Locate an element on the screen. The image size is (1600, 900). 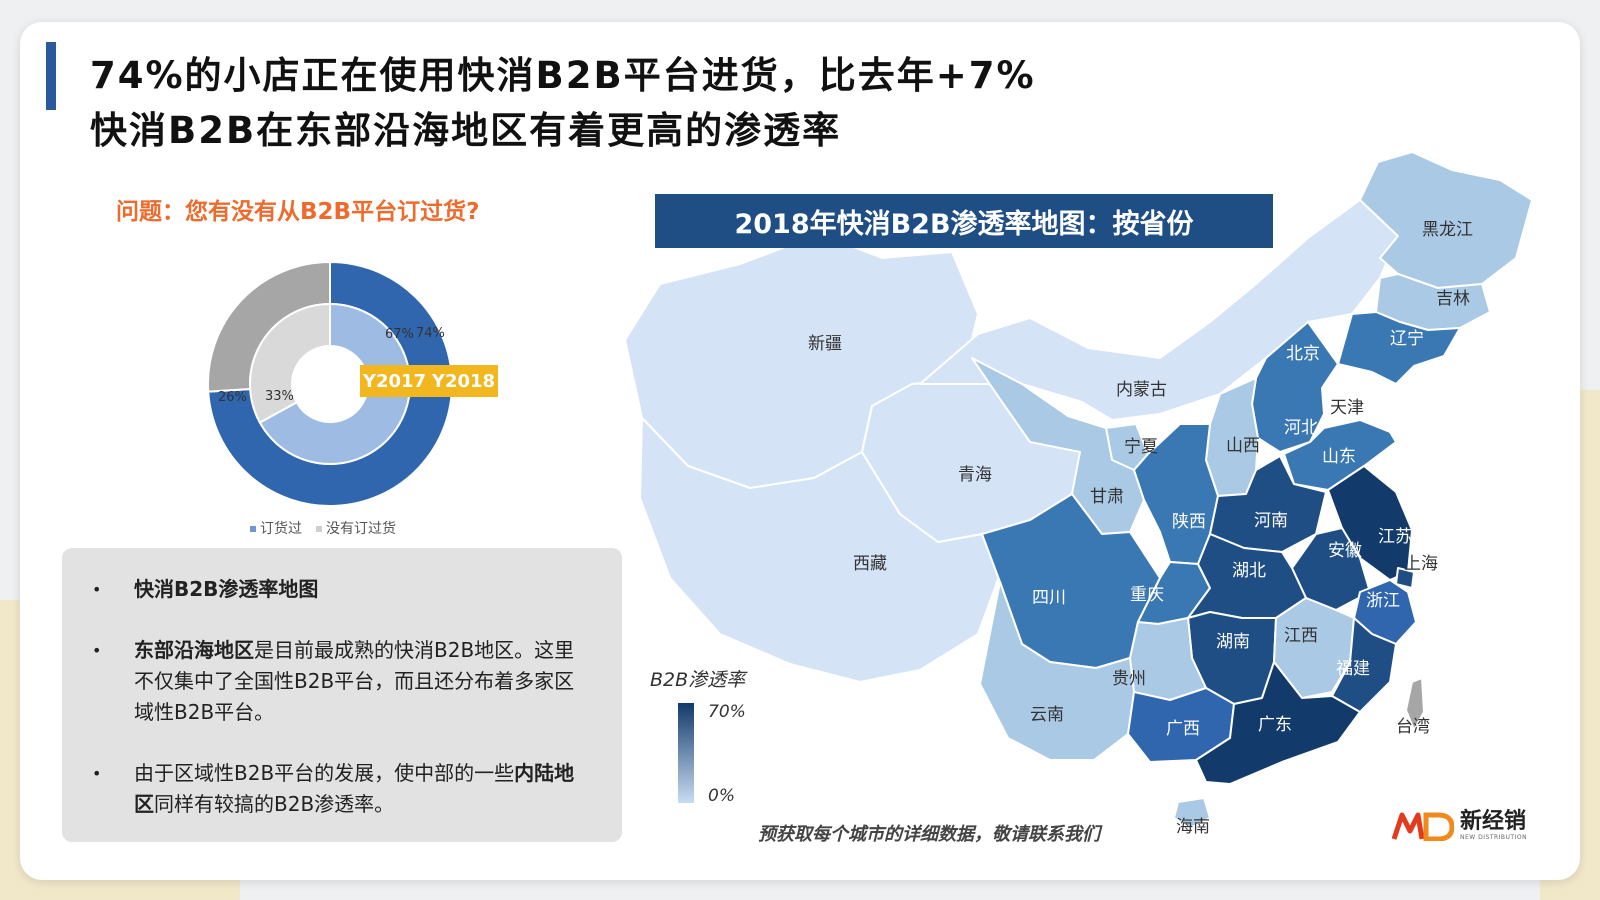
chart-legend: 订货过 没有订过货 is located at coordinates (323, 528).